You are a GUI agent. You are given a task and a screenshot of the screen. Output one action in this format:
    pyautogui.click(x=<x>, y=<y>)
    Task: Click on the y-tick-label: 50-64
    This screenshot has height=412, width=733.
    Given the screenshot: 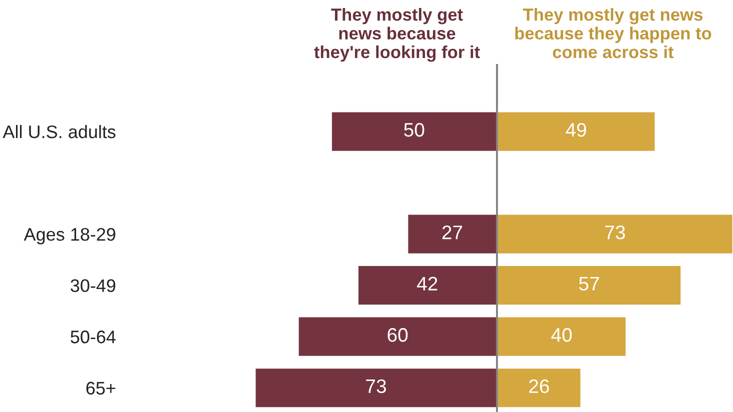 What is the action you would take?
    pyautogui.click(x=93, y=337)
    